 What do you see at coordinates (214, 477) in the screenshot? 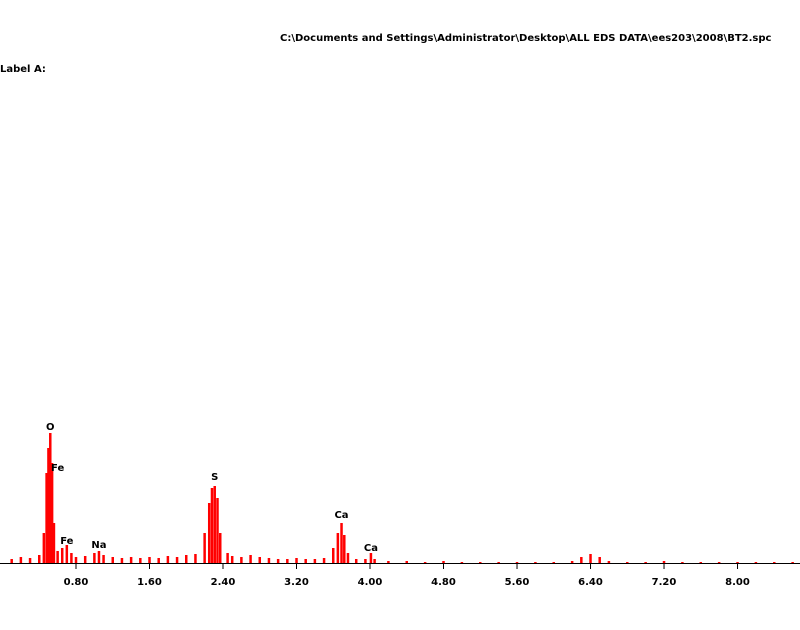
I see `peak-label: S` at bounding box center [214, 477].